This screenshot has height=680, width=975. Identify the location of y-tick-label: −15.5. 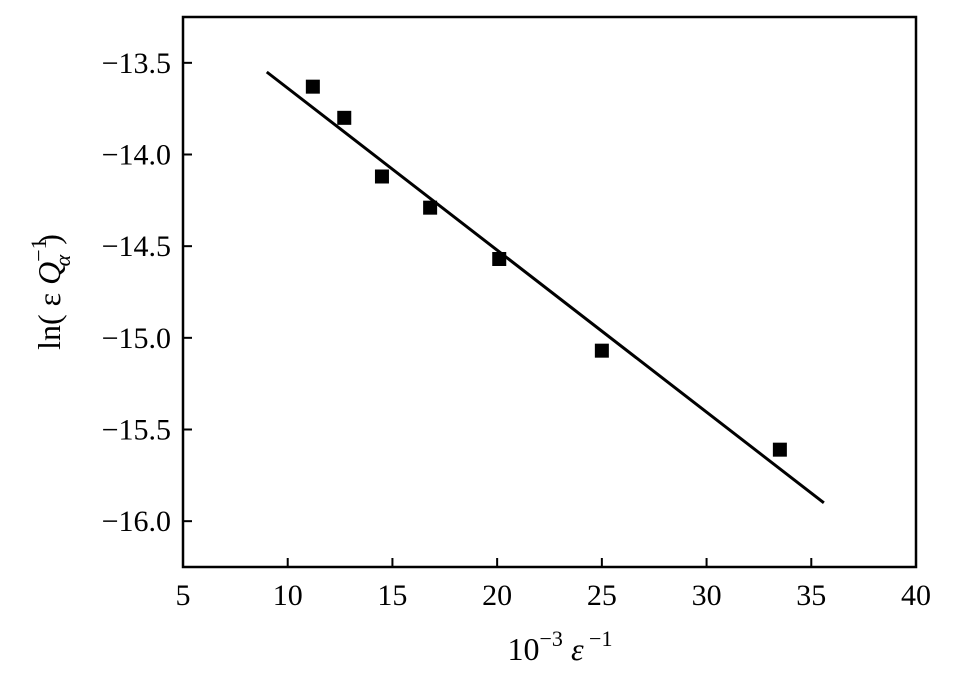
(136, 430).